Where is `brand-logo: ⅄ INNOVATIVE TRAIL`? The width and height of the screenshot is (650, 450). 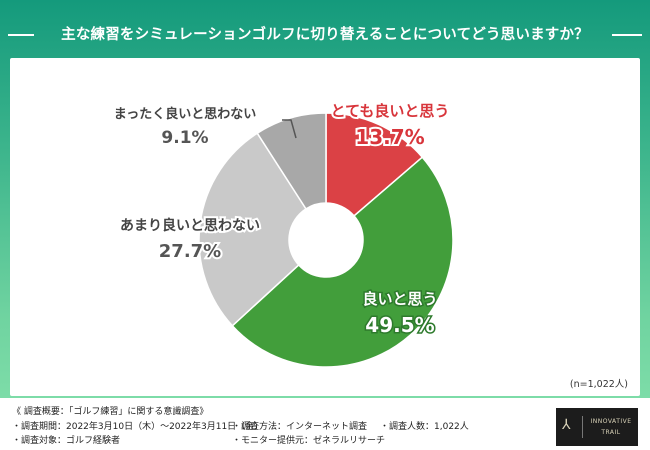
brand-logo: ⅄ INNOVATIVE TRAIL is located at coordinates (597, 427).